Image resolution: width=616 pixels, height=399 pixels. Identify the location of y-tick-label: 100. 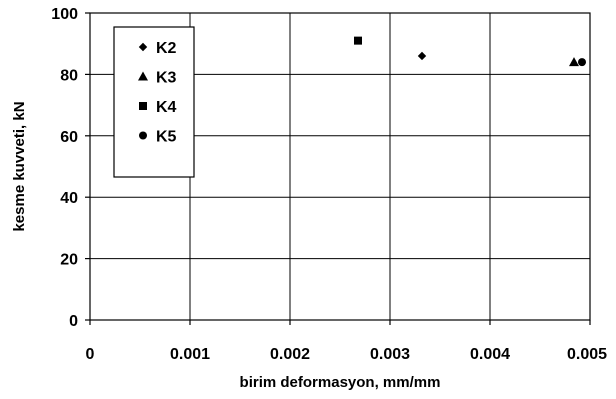
(64, 14).